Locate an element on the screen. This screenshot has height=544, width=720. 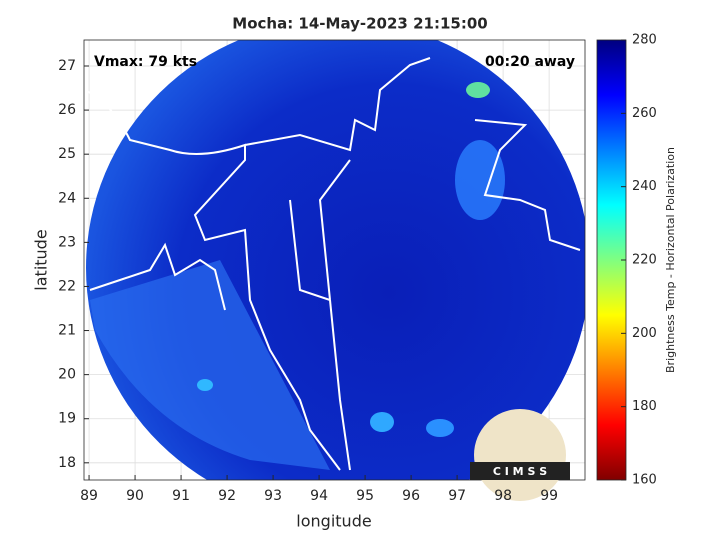
y-tick-label: 22 is located at coordinates (67, 286).